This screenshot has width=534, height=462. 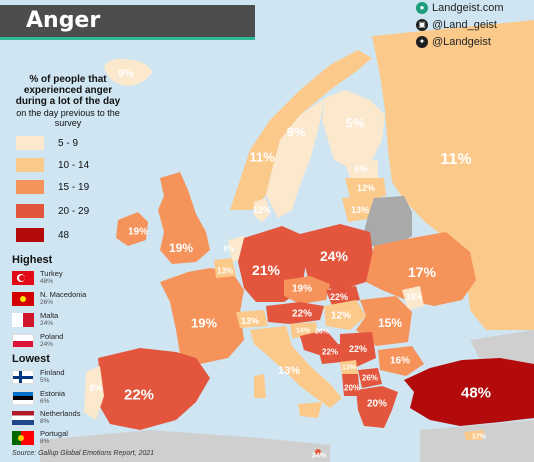 I want to click on region-denmark, so click(x=262, y=210).